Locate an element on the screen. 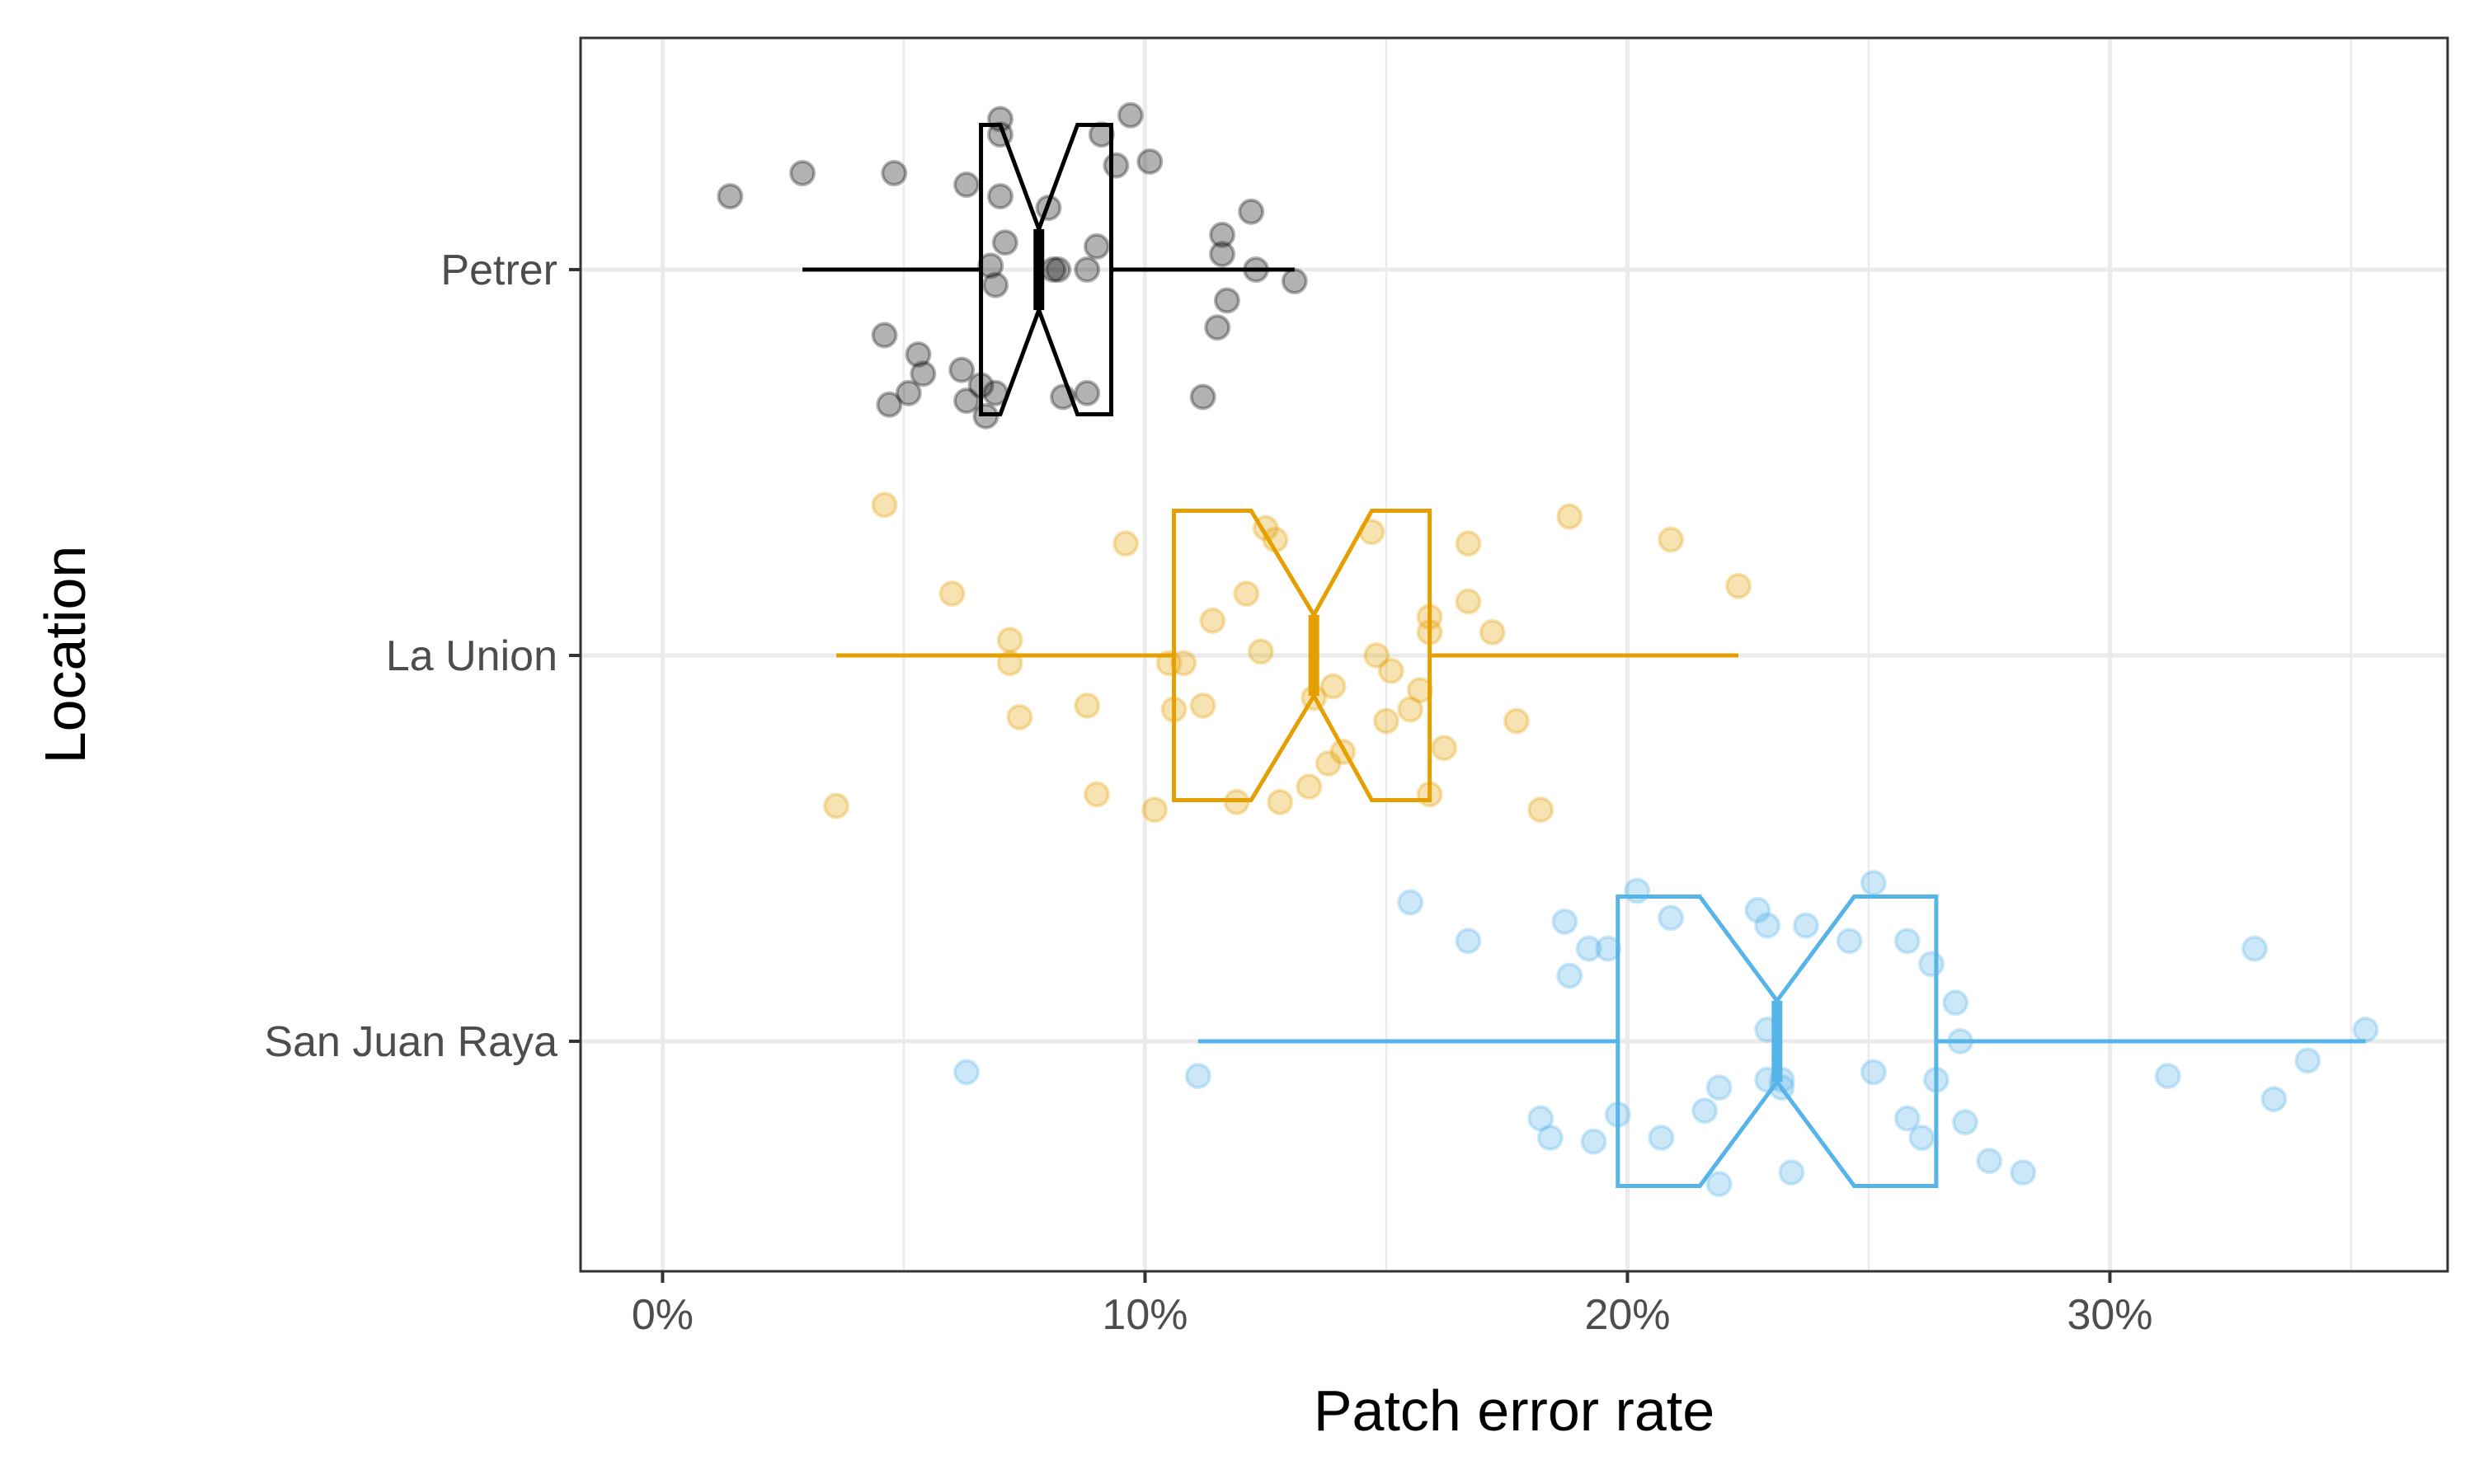 This screenshot has height=1484, width=2474. y-tick-label: Petrer is located at coordinates (498, 270).